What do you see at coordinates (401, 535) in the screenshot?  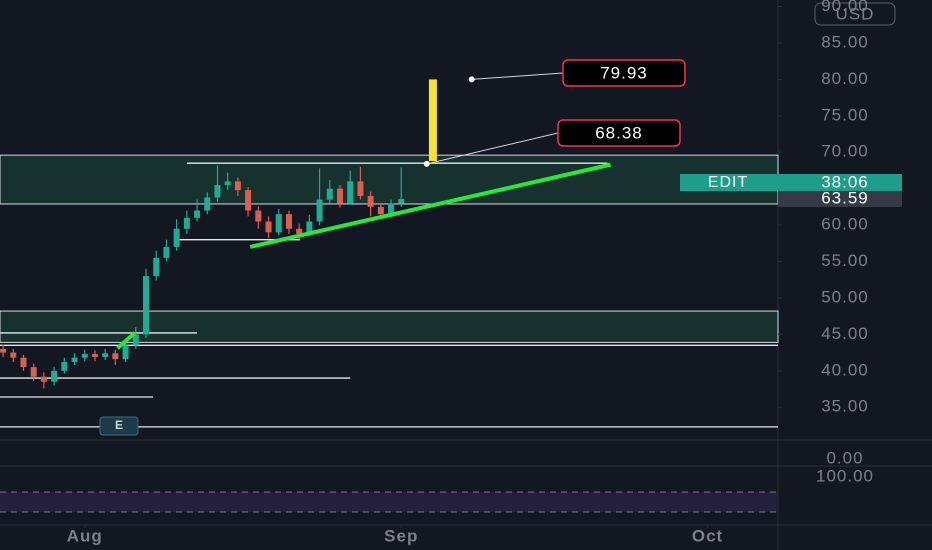 I see `x-tick-label: Sep` at bounding box center [401, 535].